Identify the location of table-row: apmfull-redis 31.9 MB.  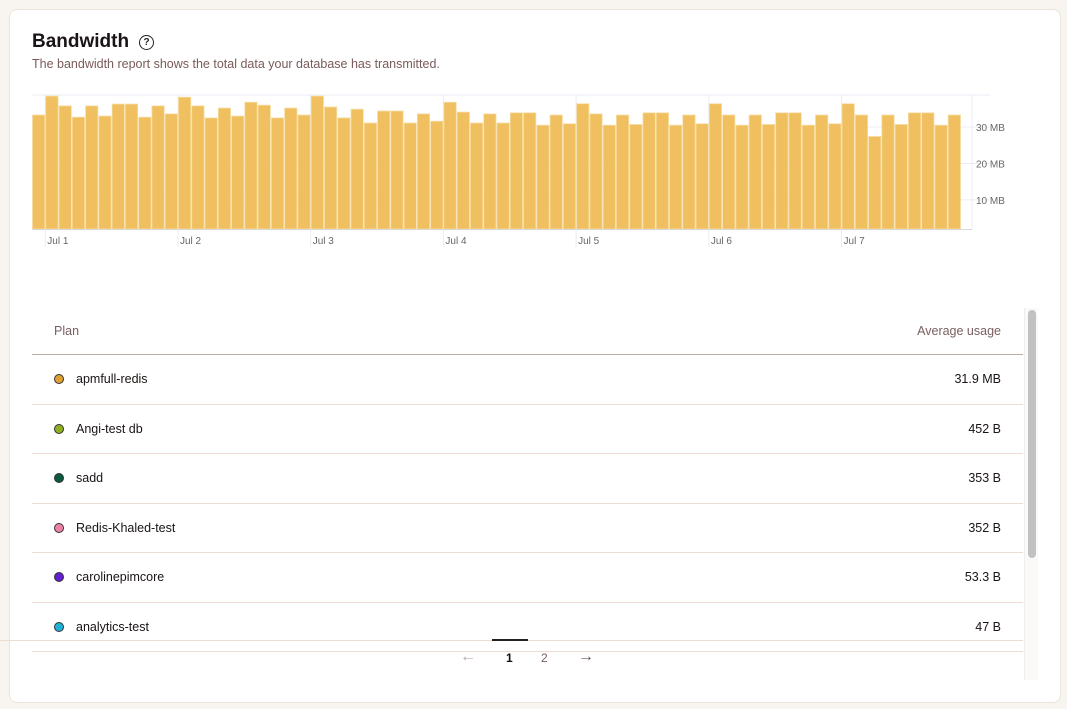
(527, 380).